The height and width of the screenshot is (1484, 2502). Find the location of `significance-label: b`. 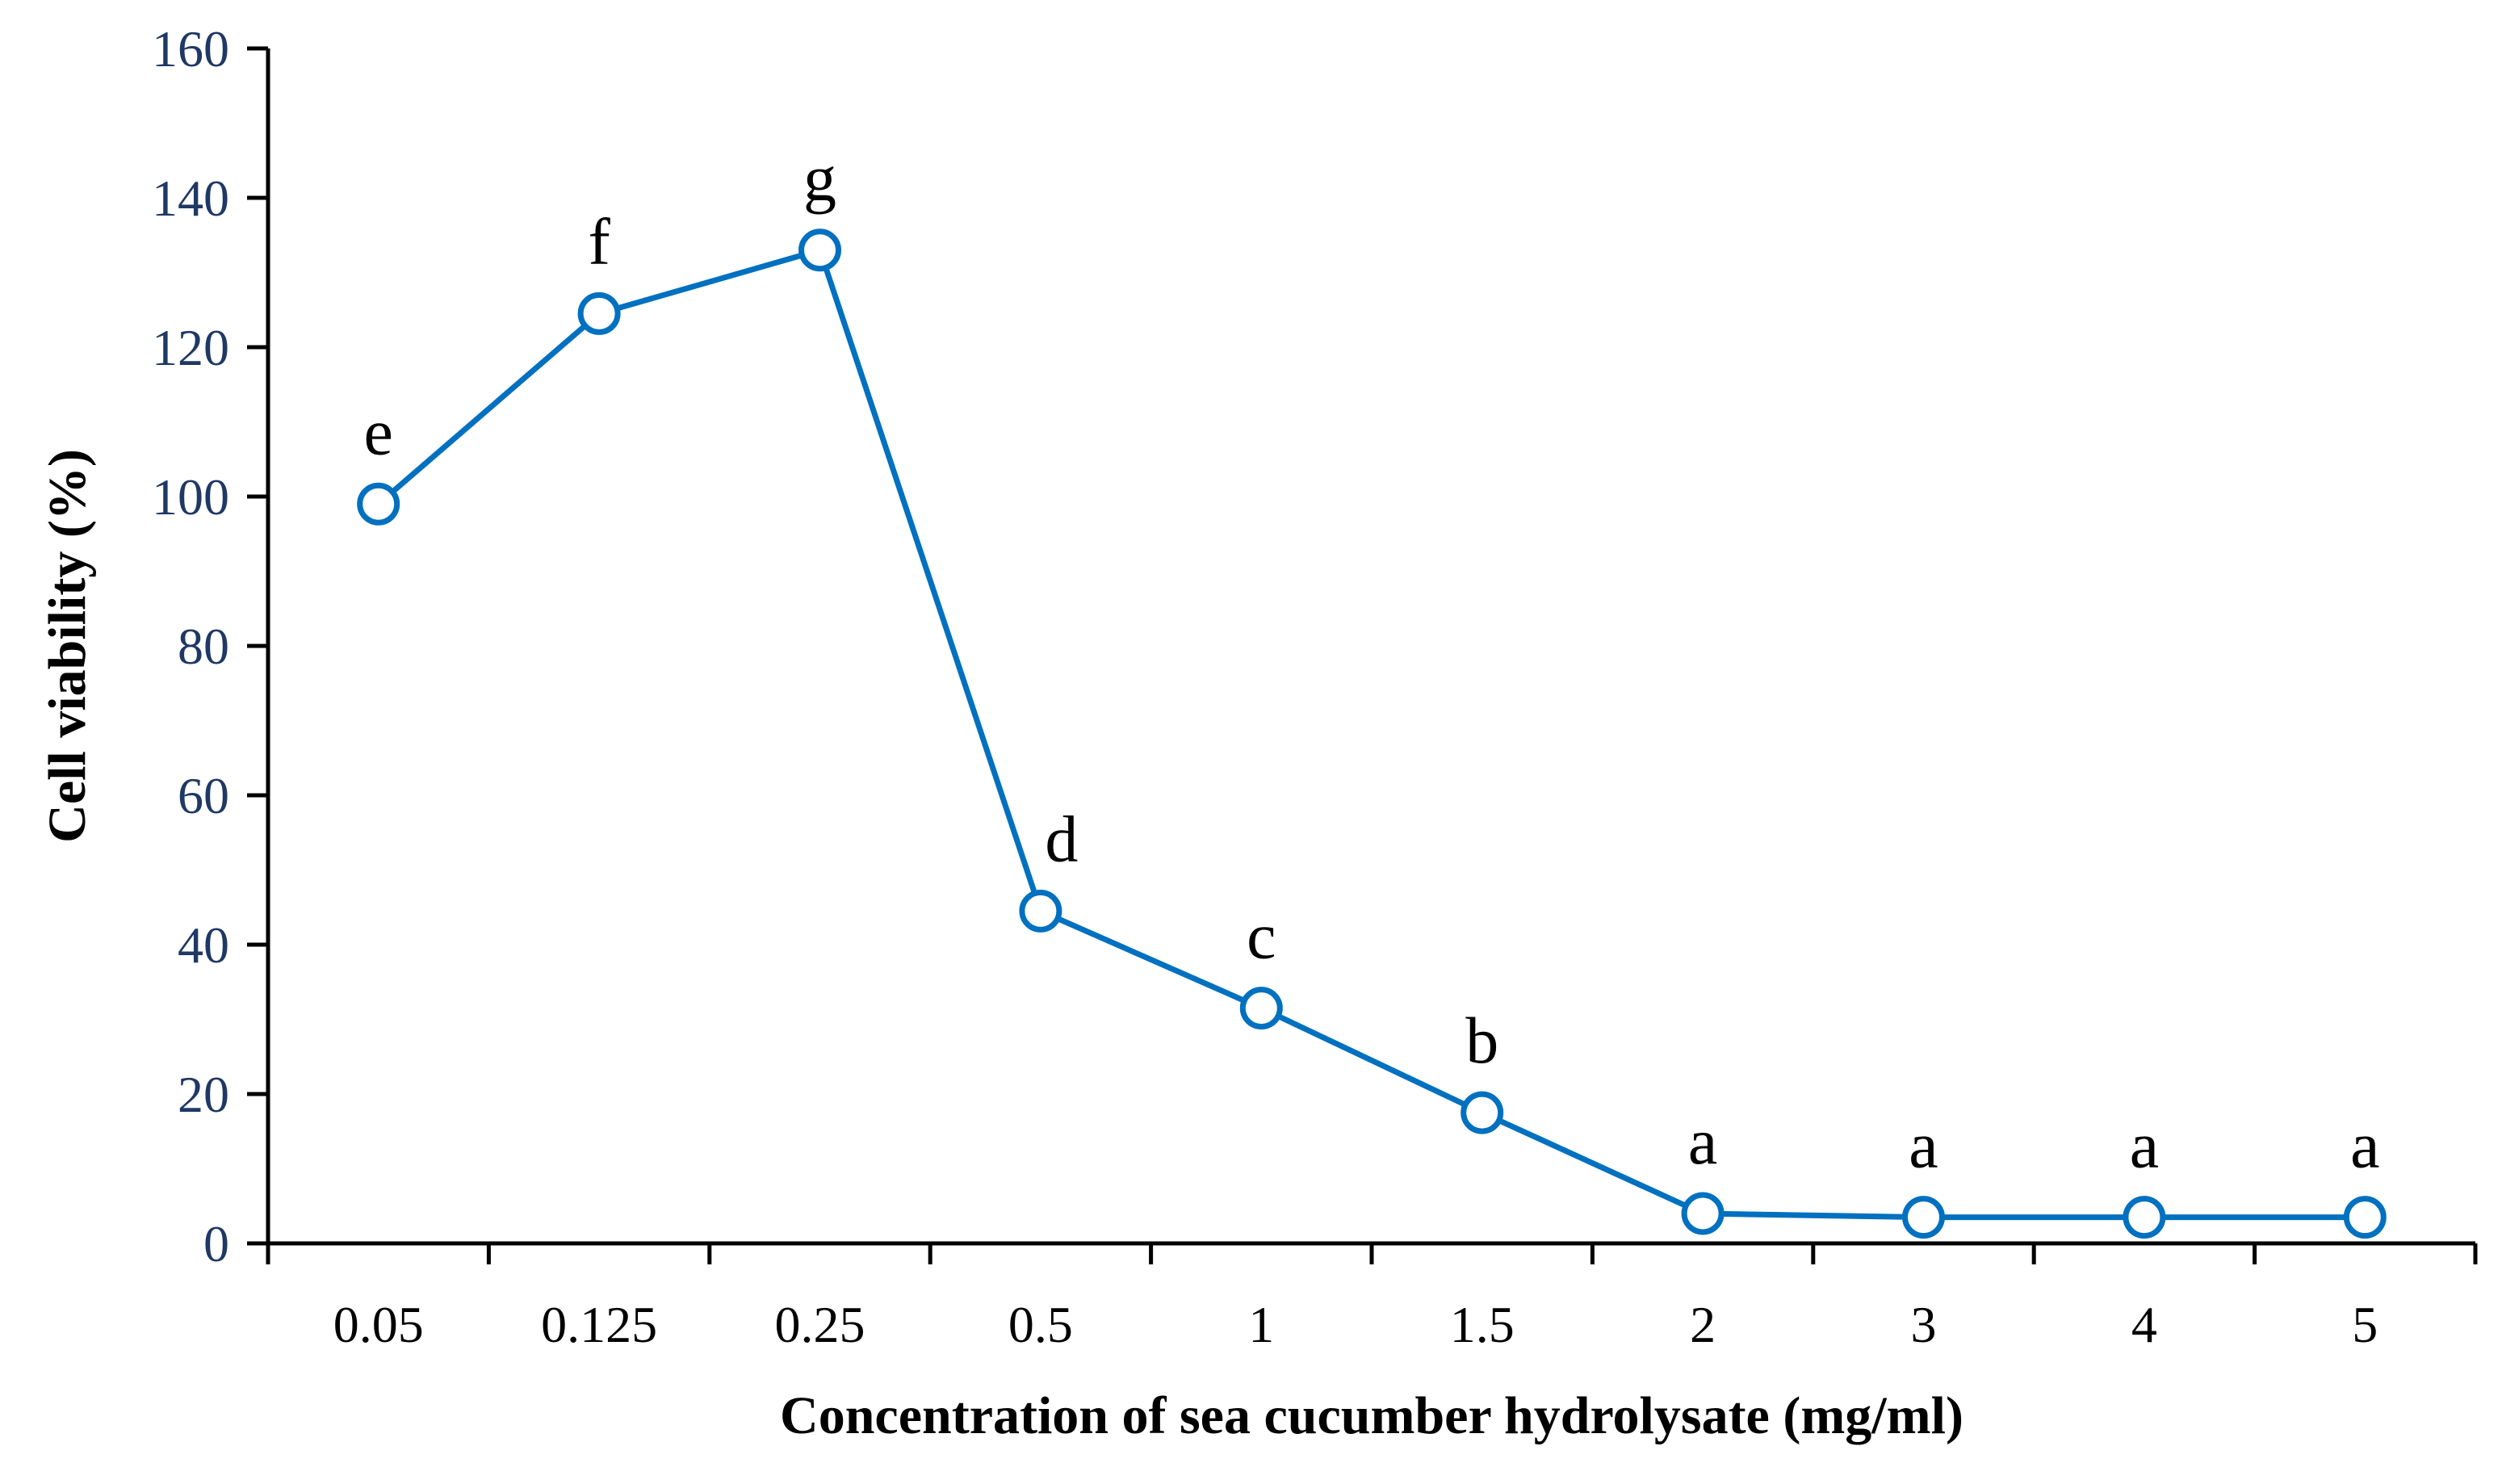

significance-label: b is located at coordinates (1482, 1040).